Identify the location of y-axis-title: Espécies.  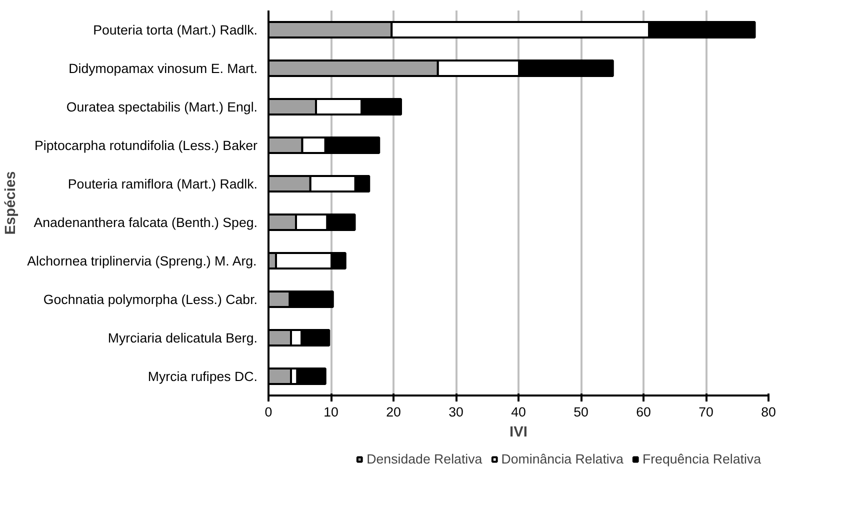
(11, 203).